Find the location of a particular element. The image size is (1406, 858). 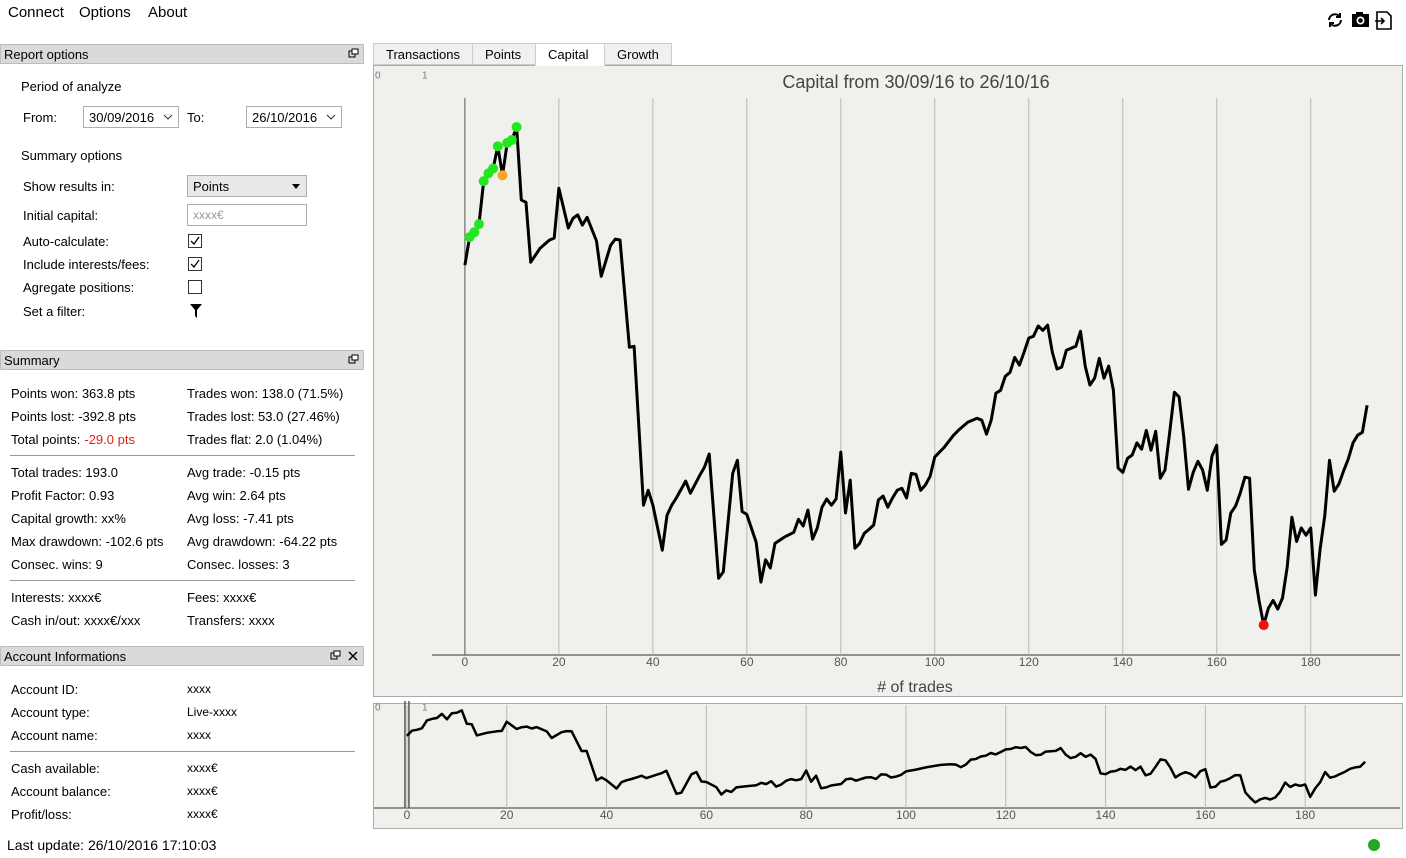

item-label: Profit Factor: 0.93 is located at coordinates (63, 495).